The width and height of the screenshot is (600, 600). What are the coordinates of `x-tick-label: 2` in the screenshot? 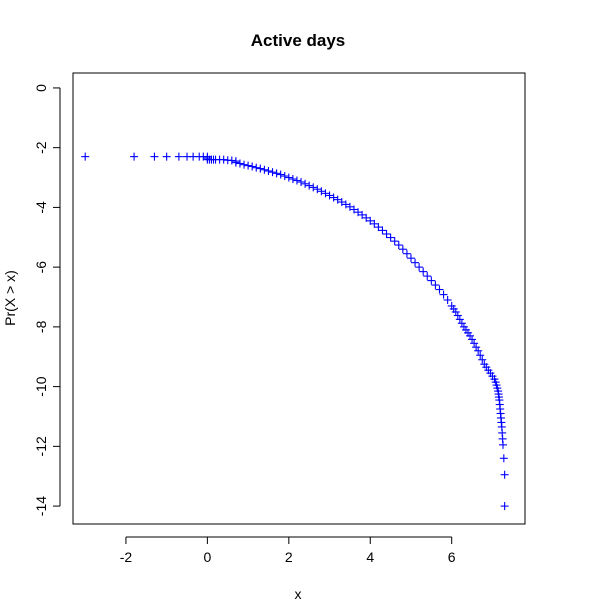 It's located at (289, 557).